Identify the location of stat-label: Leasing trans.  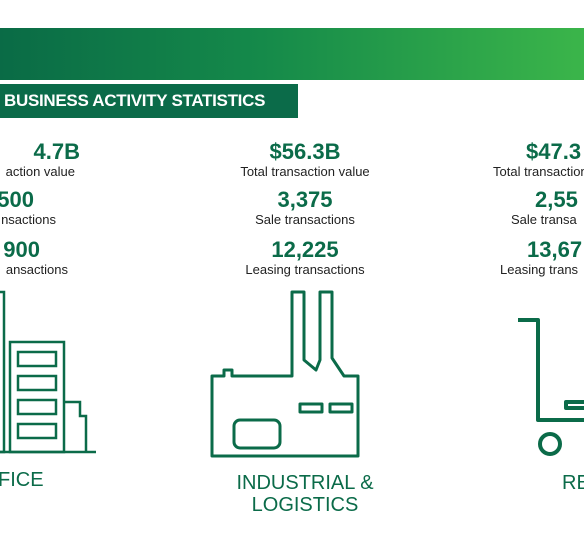
(539, 269).